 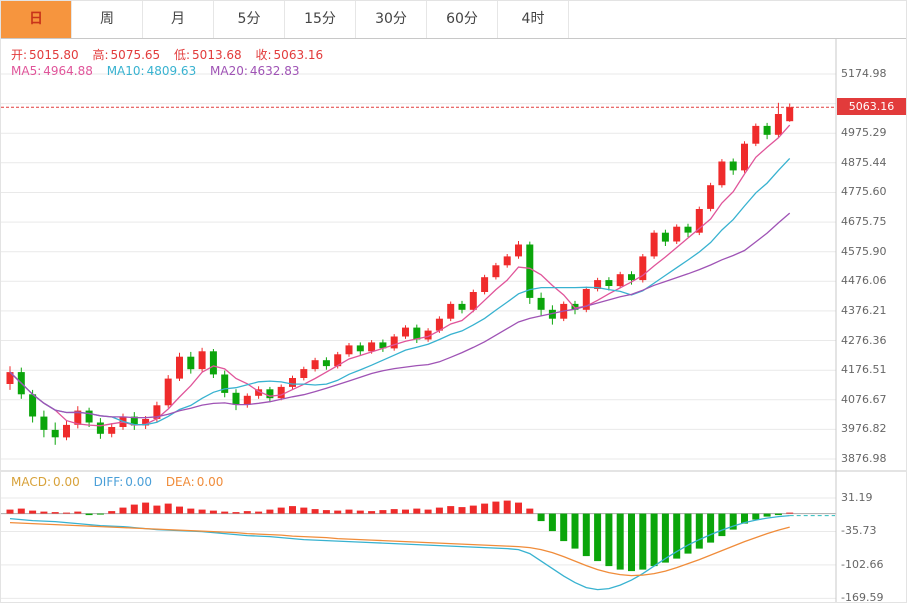 What do you see at coordinates (859, 530) in the screenshot?
I see `macd-axis-label: -35.73` at bounding box center [859, 530].